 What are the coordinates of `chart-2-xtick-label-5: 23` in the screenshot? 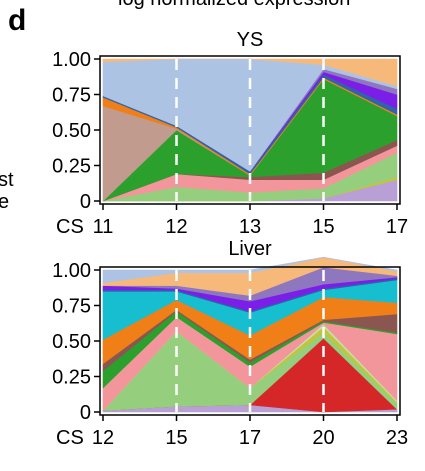 It's located at (397, 438).